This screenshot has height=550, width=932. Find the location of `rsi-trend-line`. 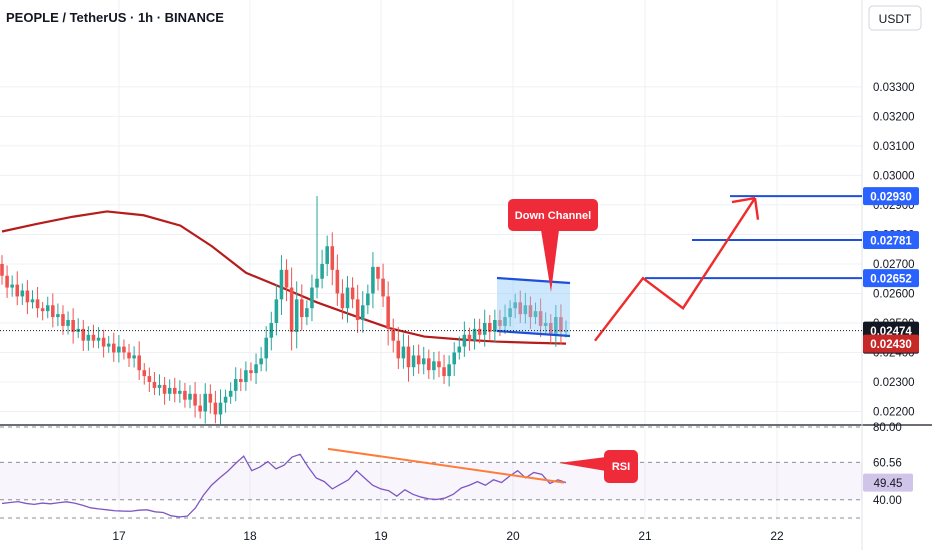

rsi-trend-line is located at coordinates (446, 465).